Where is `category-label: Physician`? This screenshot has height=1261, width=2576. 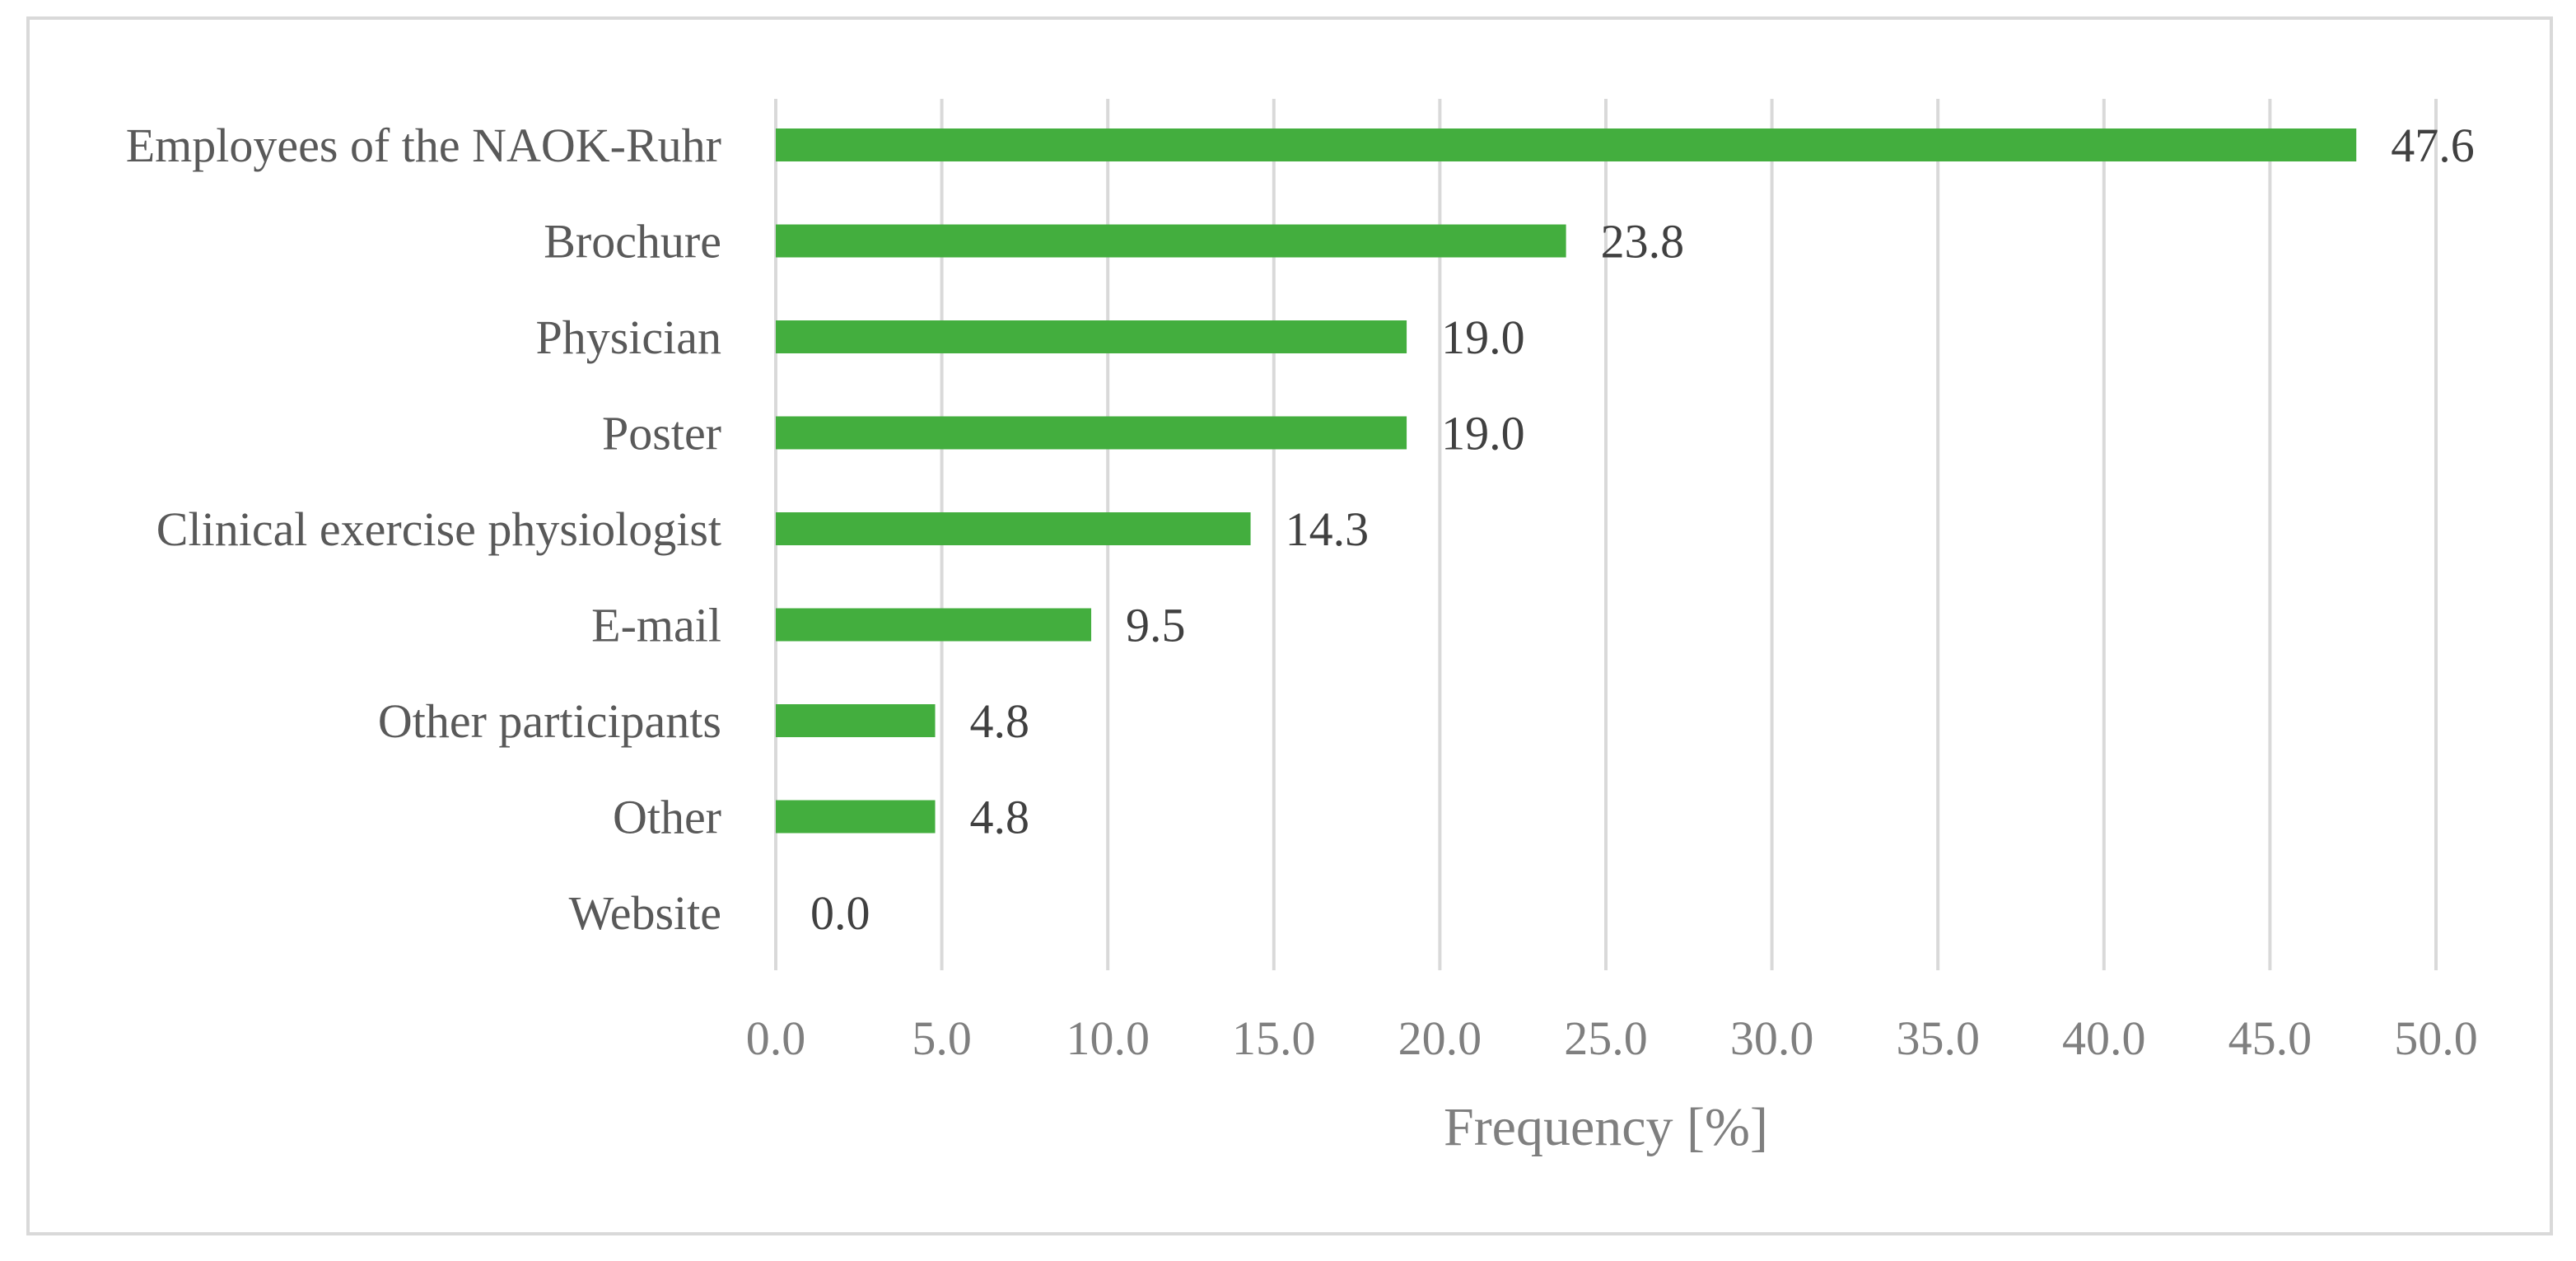 category-label: Physician is located at coordinates (628, 337).